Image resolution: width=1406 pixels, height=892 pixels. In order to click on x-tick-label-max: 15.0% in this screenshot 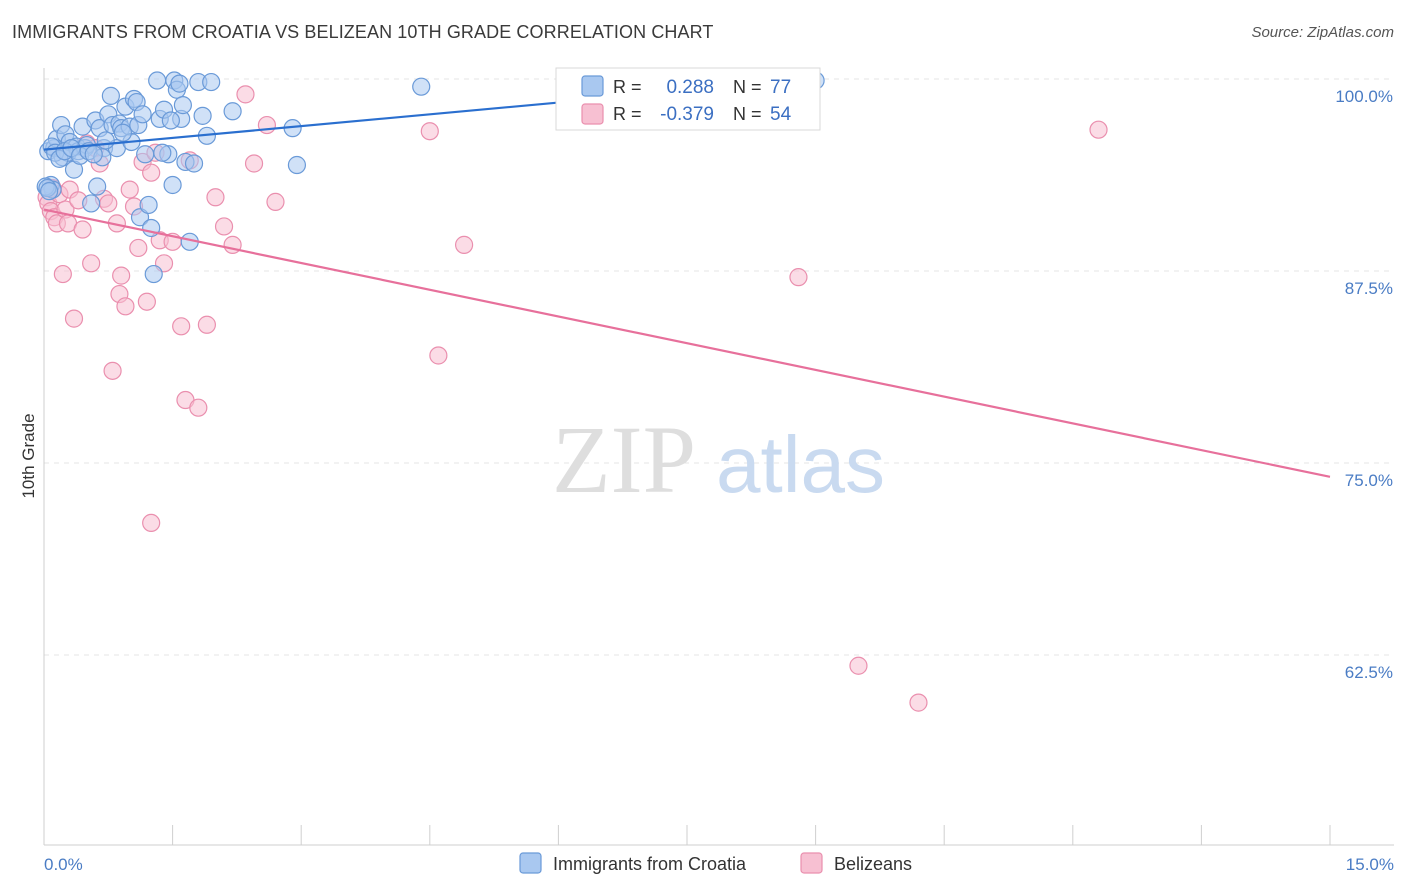, I will do `click(1370, 864)`.